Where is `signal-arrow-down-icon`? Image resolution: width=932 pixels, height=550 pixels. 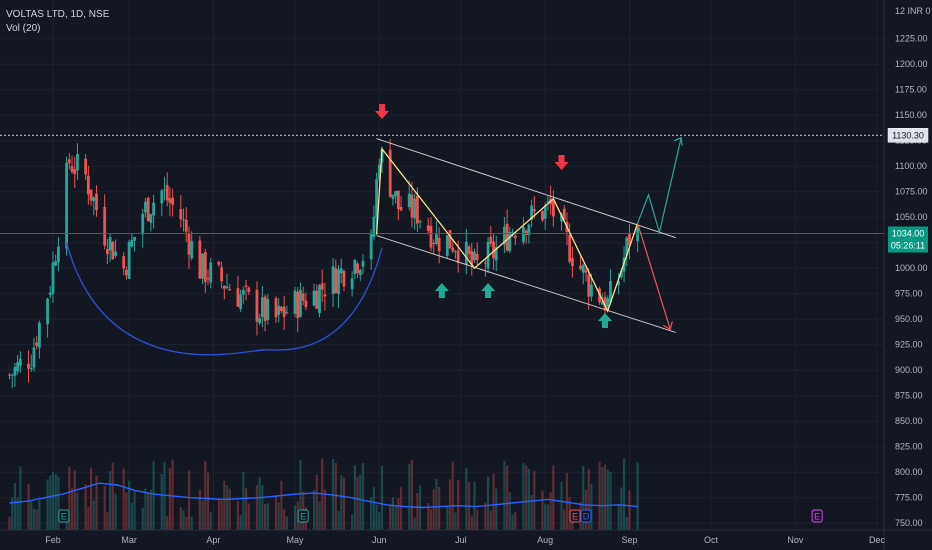 signal-arrow-down-icon is located at coordinates (561, 162).